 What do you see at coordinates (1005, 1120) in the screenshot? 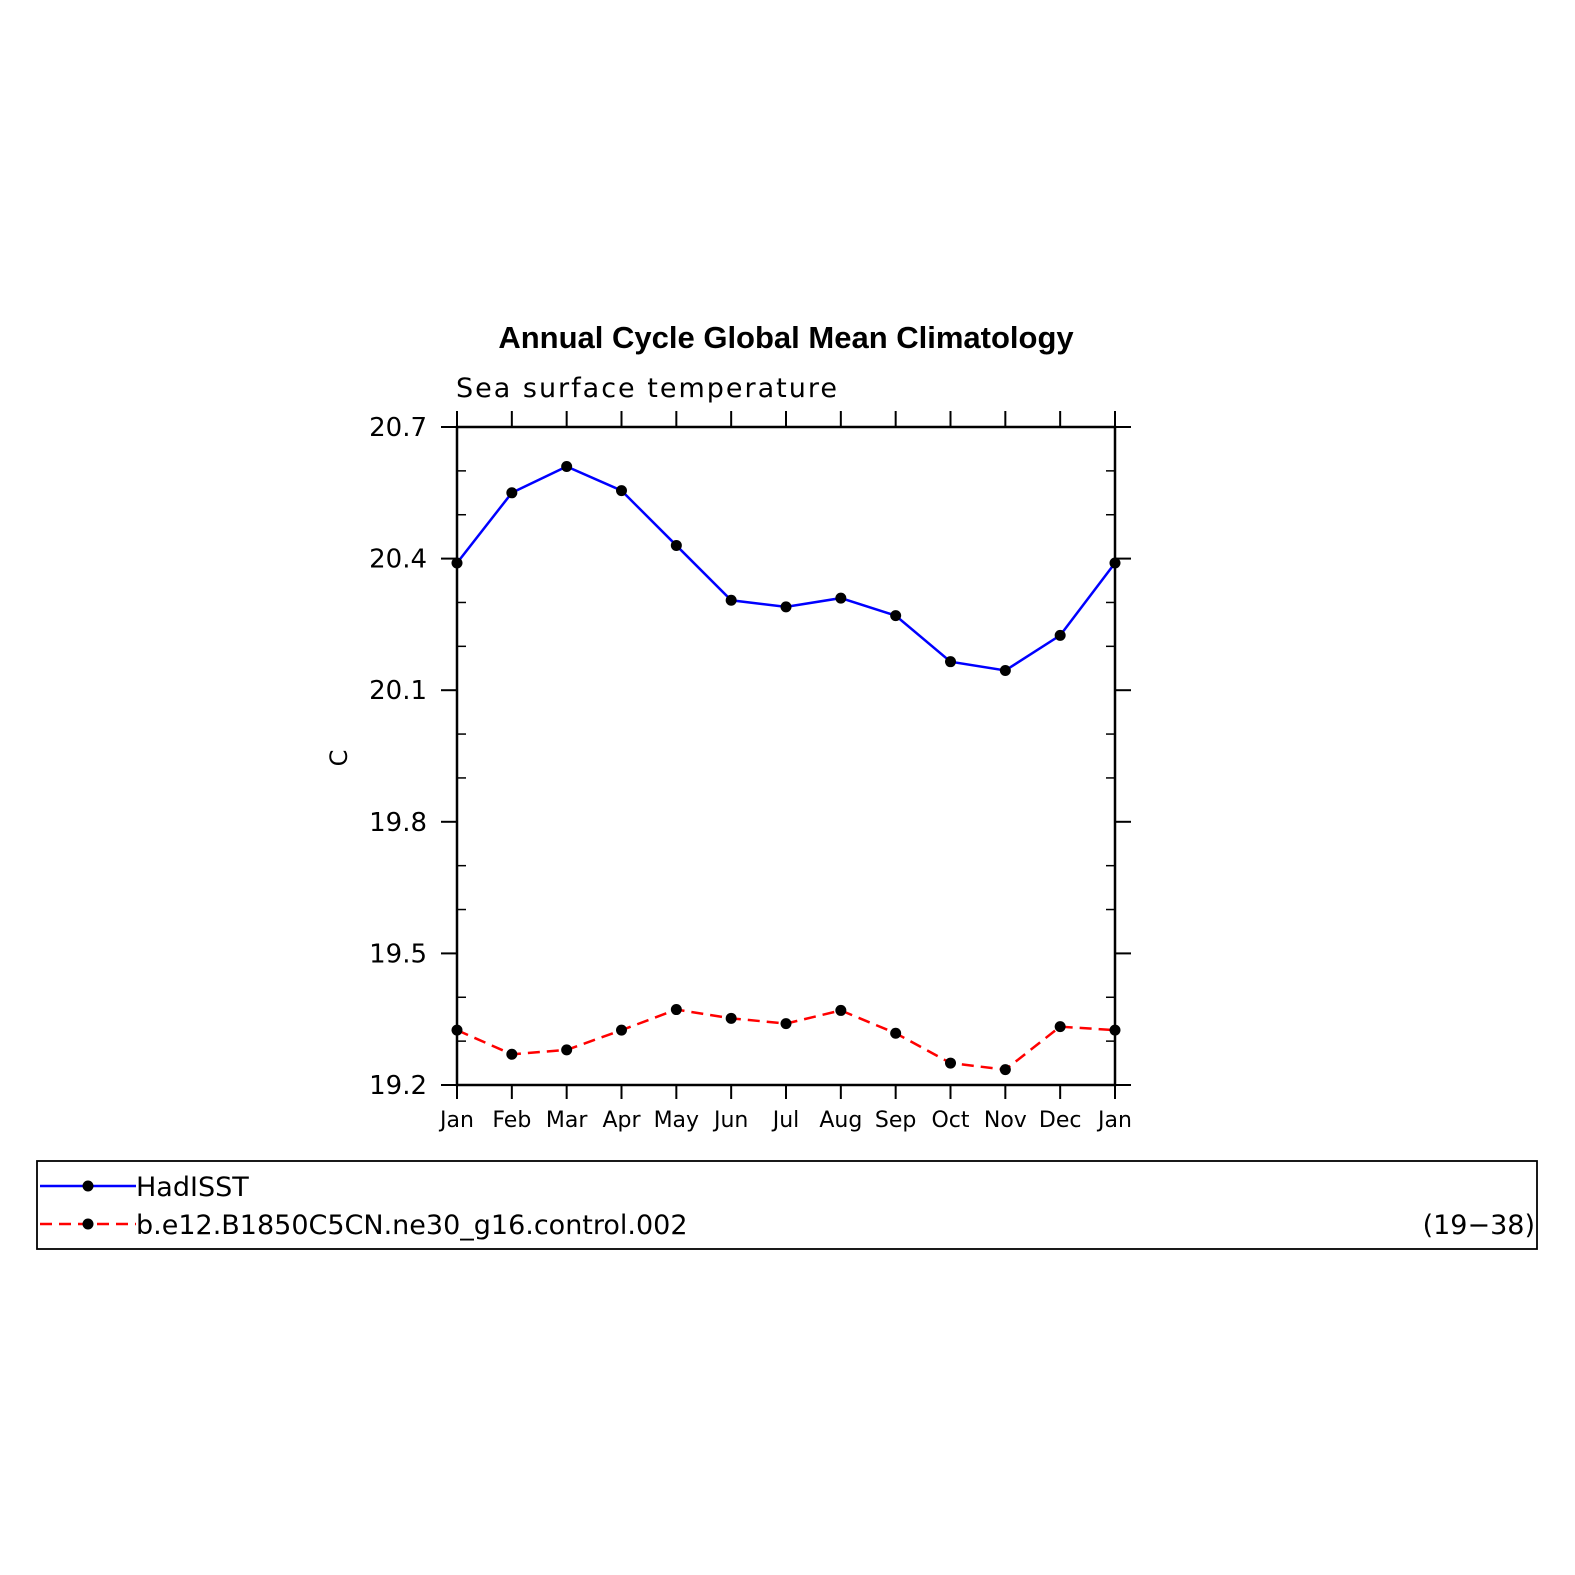
I see `x-tick-label: Nov` at bounding box center [1005, 1120].